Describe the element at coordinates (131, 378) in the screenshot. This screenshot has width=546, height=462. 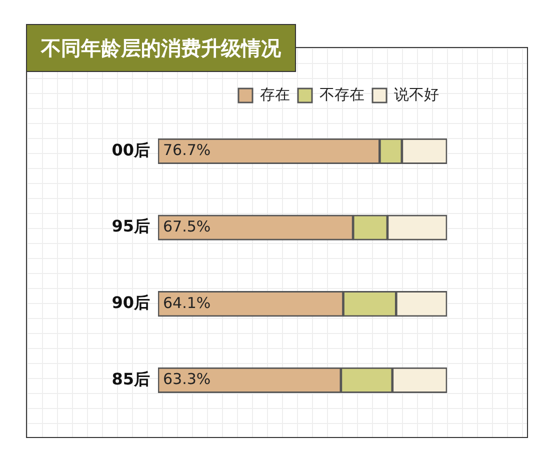
I see `y-tick-label: 85后` at that location.